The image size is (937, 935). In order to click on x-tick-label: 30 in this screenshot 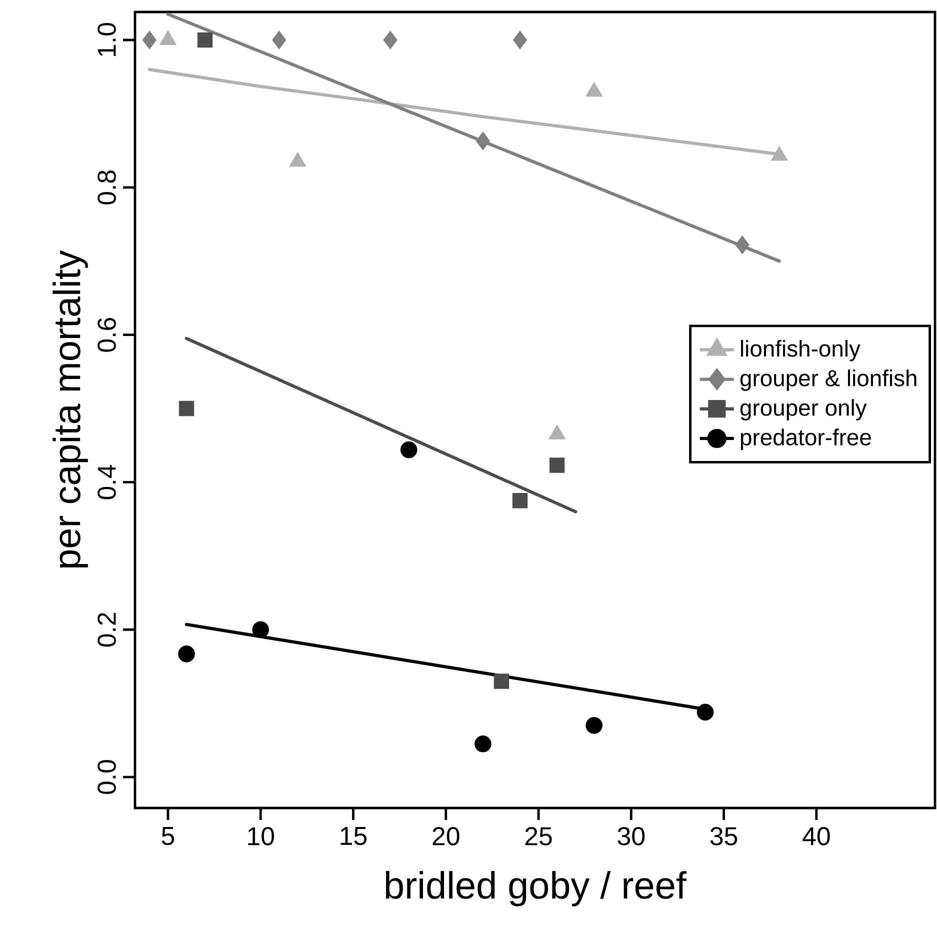, I will do `click(631, 836)`.